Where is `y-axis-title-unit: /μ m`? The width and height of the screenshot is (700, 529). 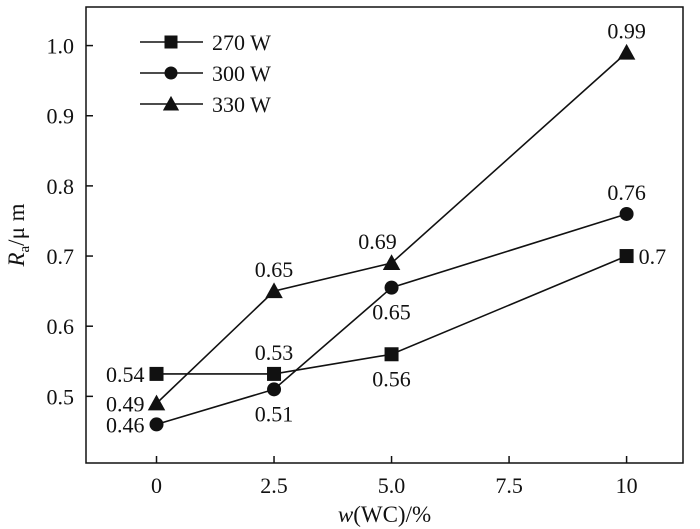
y-axis-title-unit: /μ m is located at coordinates (16, 224).